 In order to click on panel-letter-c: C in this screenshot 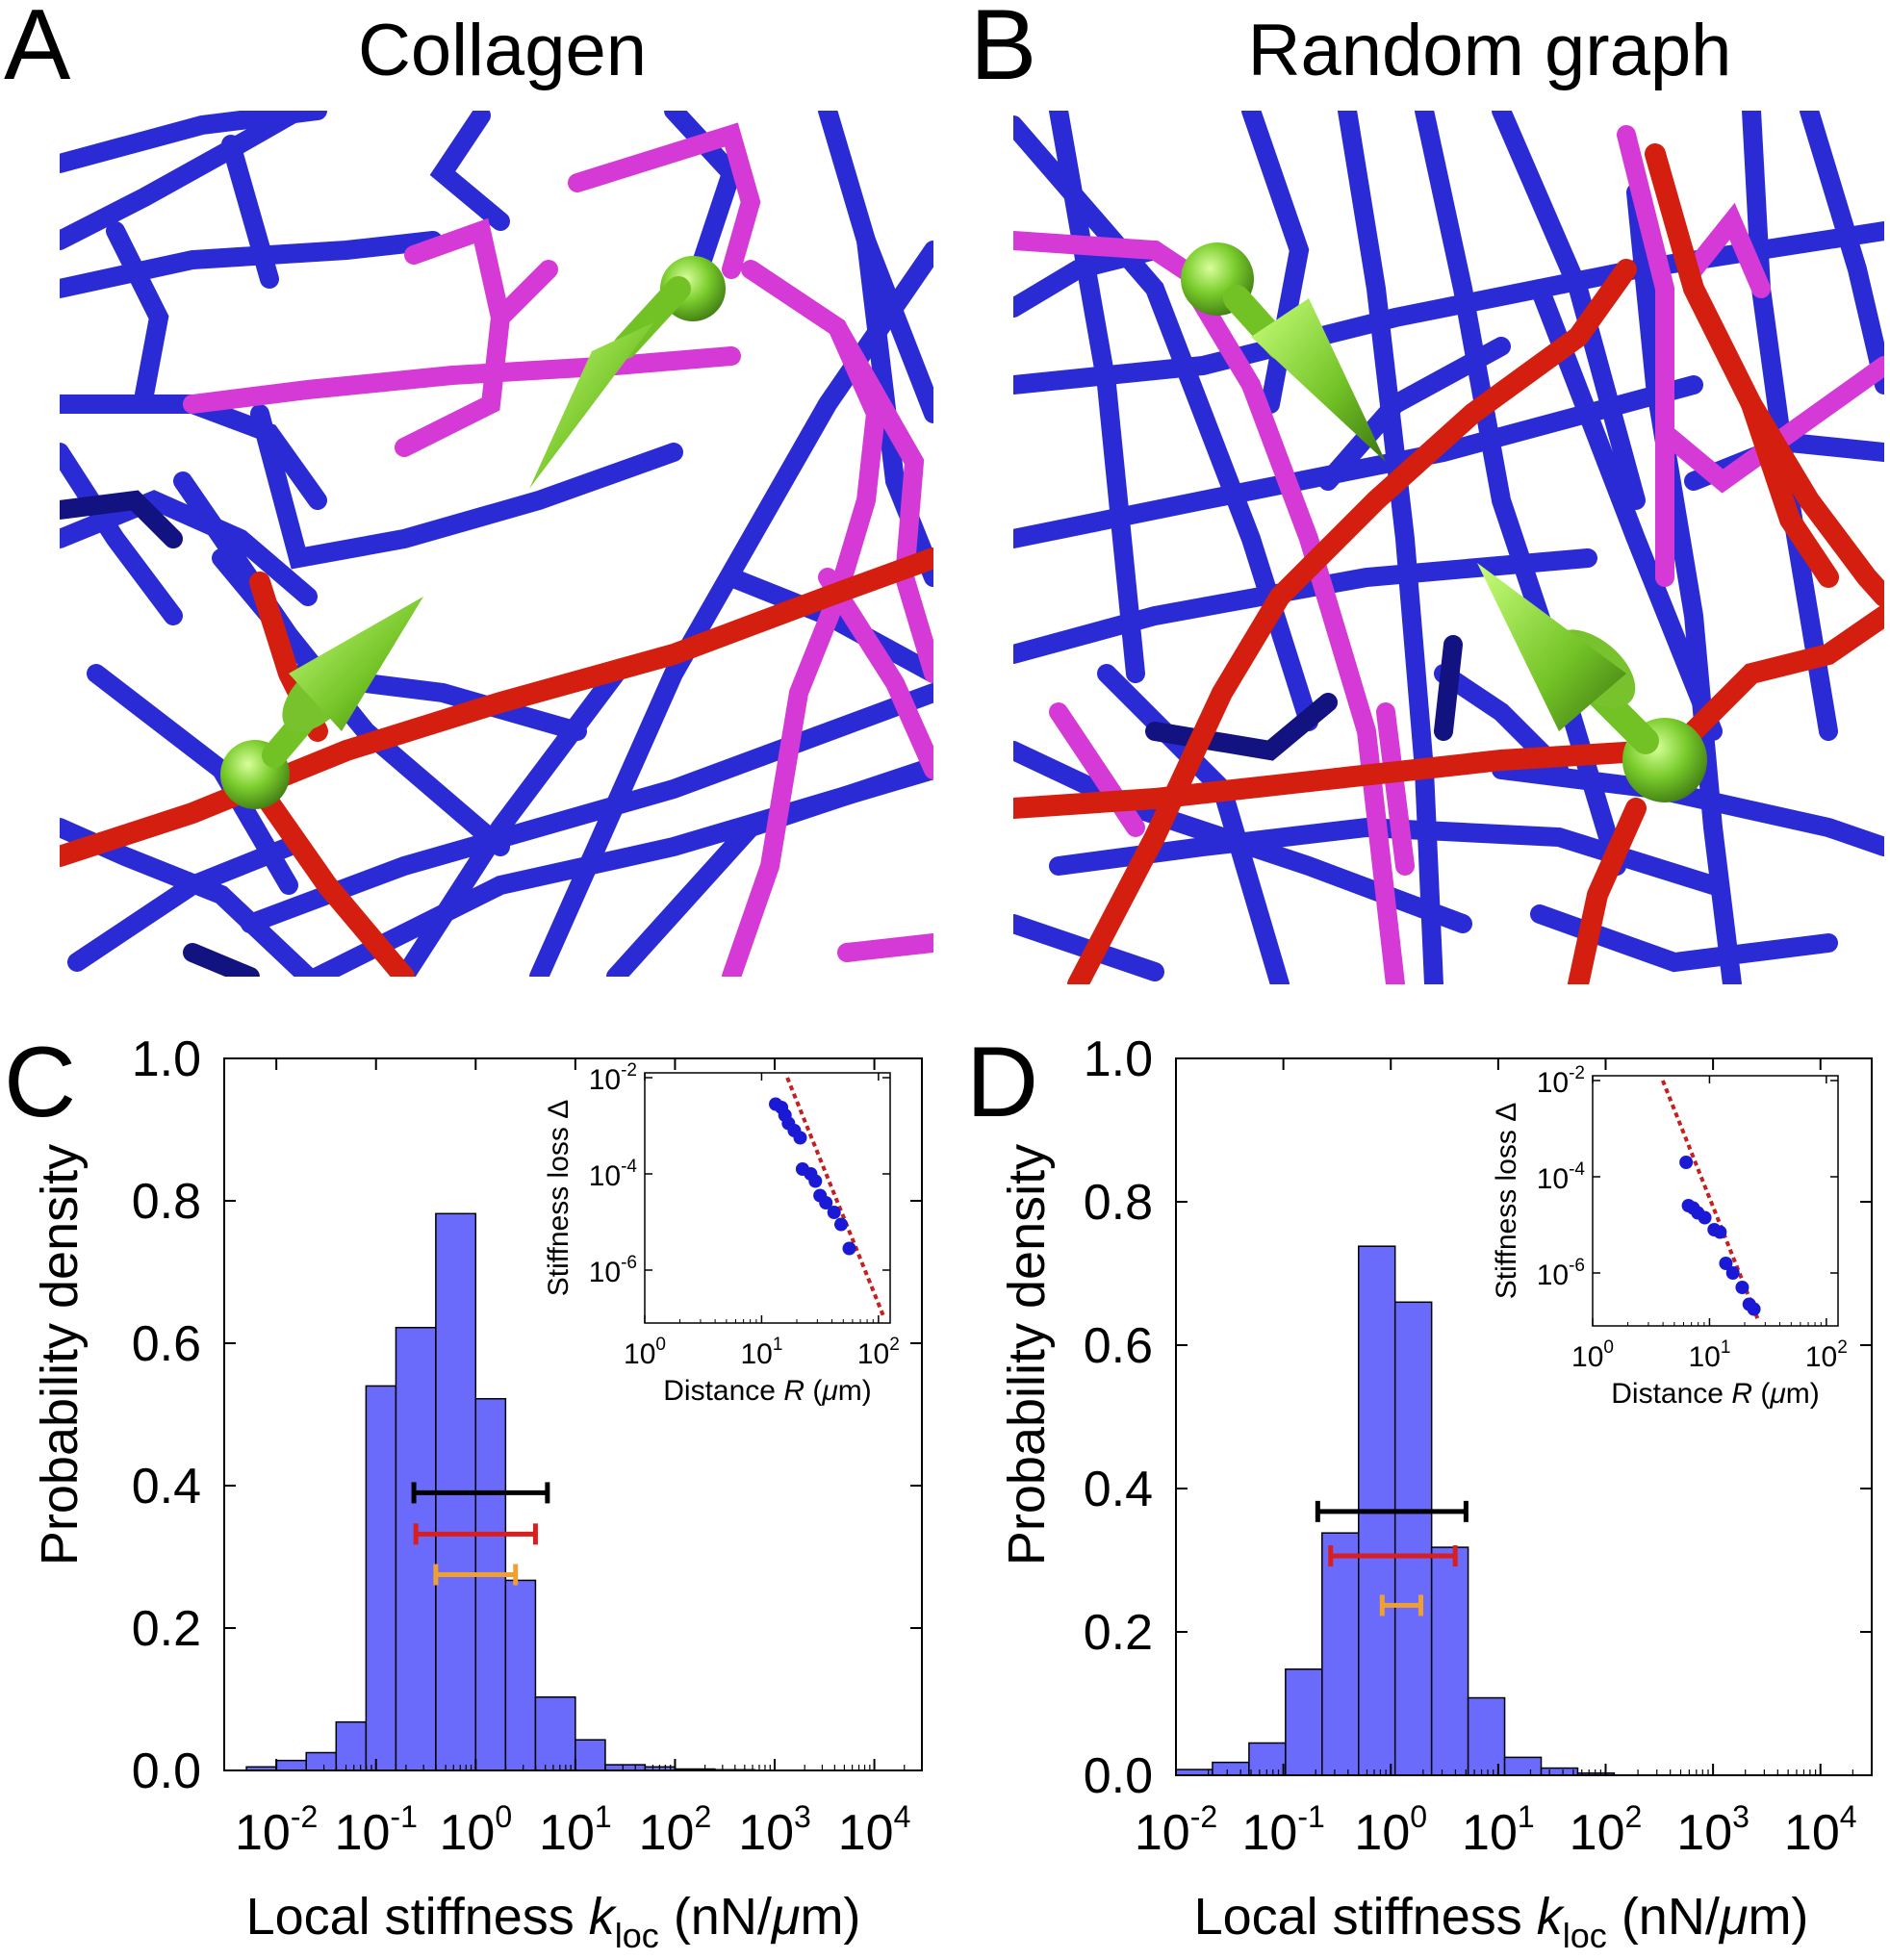, I will do `click(40, 1082)`.